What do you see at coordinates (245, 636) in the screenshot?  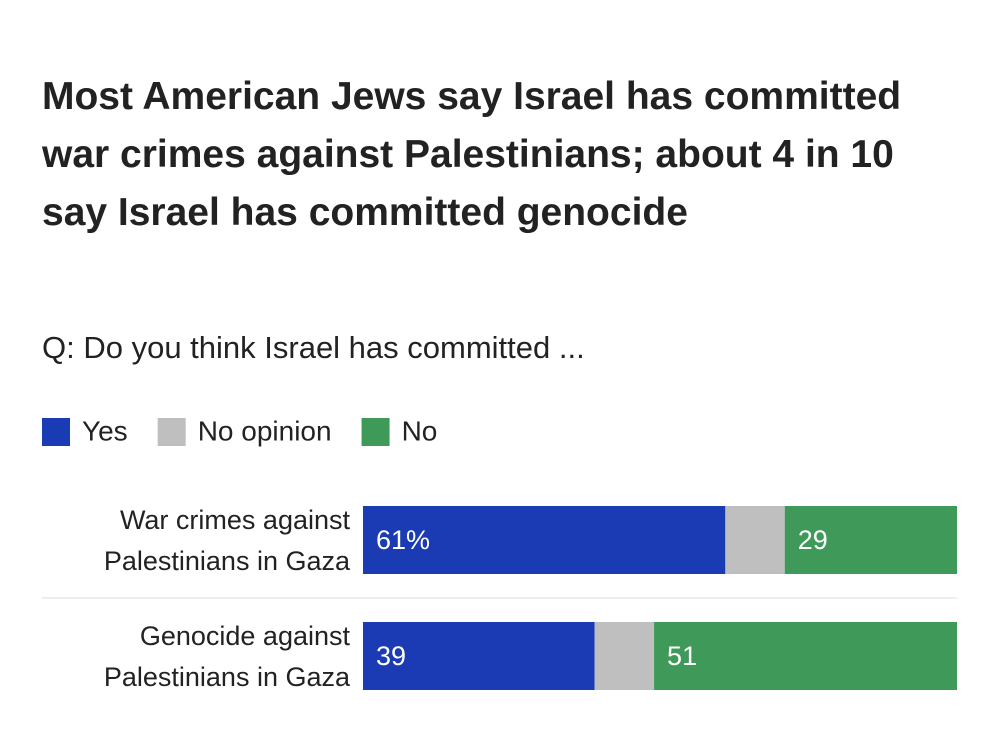 I see `category-label: Genocide against` at bounding box center [245, 636].